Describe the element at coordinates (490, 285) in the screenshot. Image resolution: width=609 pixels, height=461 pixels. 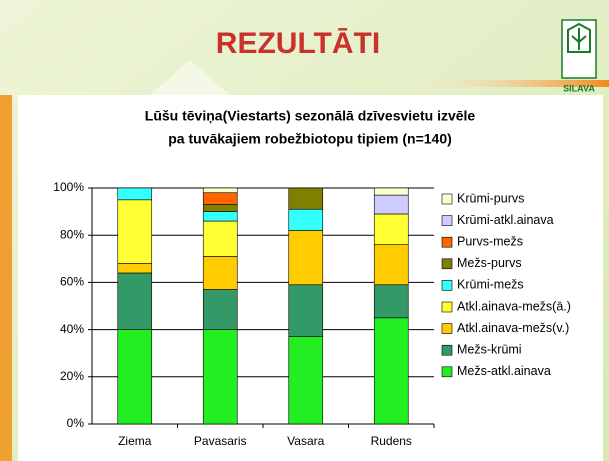
I see `legend-label: Krūmi-mežs` at that location.